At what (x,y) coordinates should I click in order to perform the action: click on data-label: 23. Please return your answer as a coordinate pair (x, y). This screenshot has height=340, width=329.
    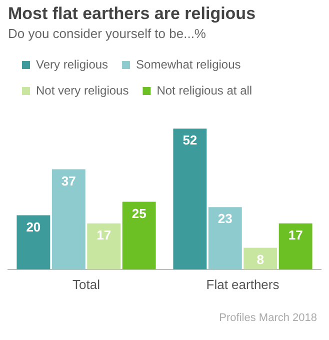
    Looking at the image, I should click on (225, 218).